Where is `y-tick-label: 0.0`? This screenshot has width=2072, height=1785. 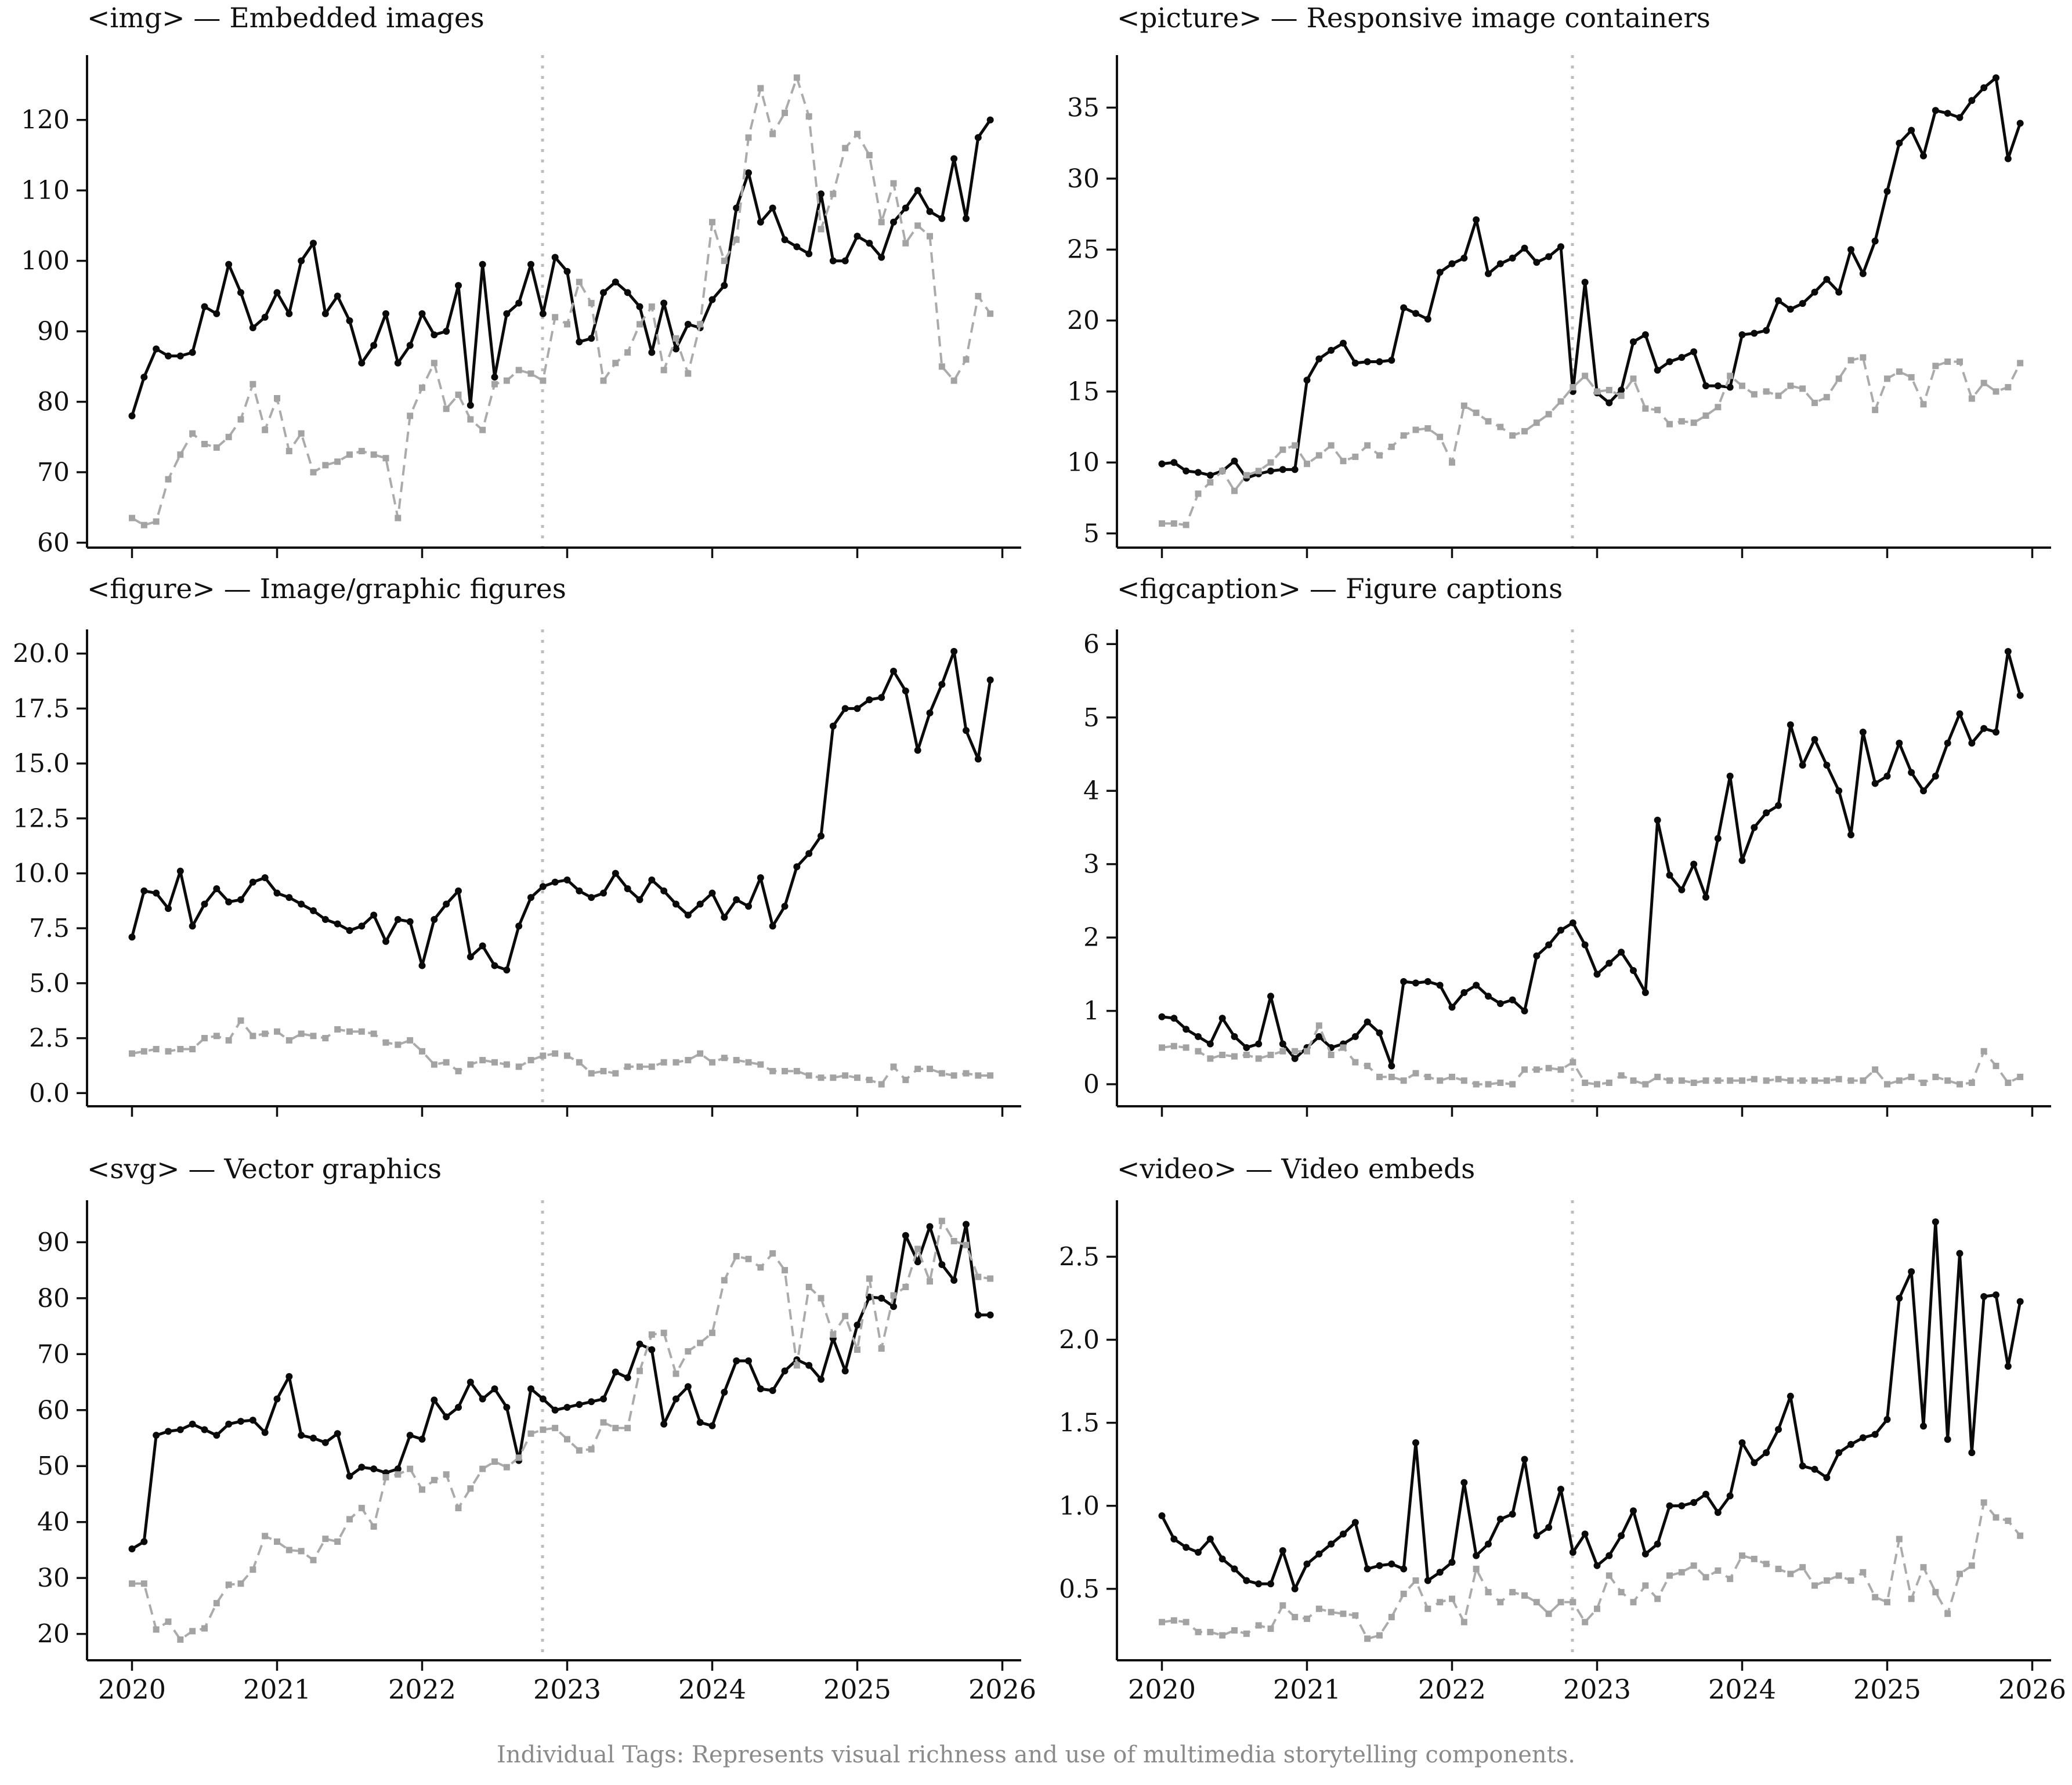 y-tick-label: 0.0 is located at coordinates (49, 1093).